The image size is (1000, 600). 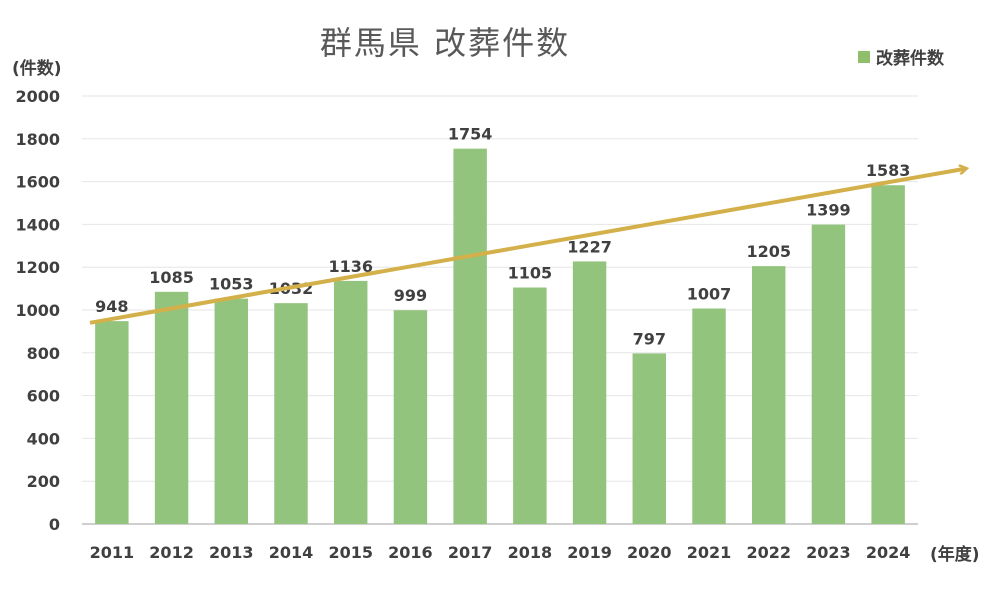 What do you see at coordinates (43, 396) in the screenshot?
I see `y-tick-label: 600` at bounding box center [43, 396].